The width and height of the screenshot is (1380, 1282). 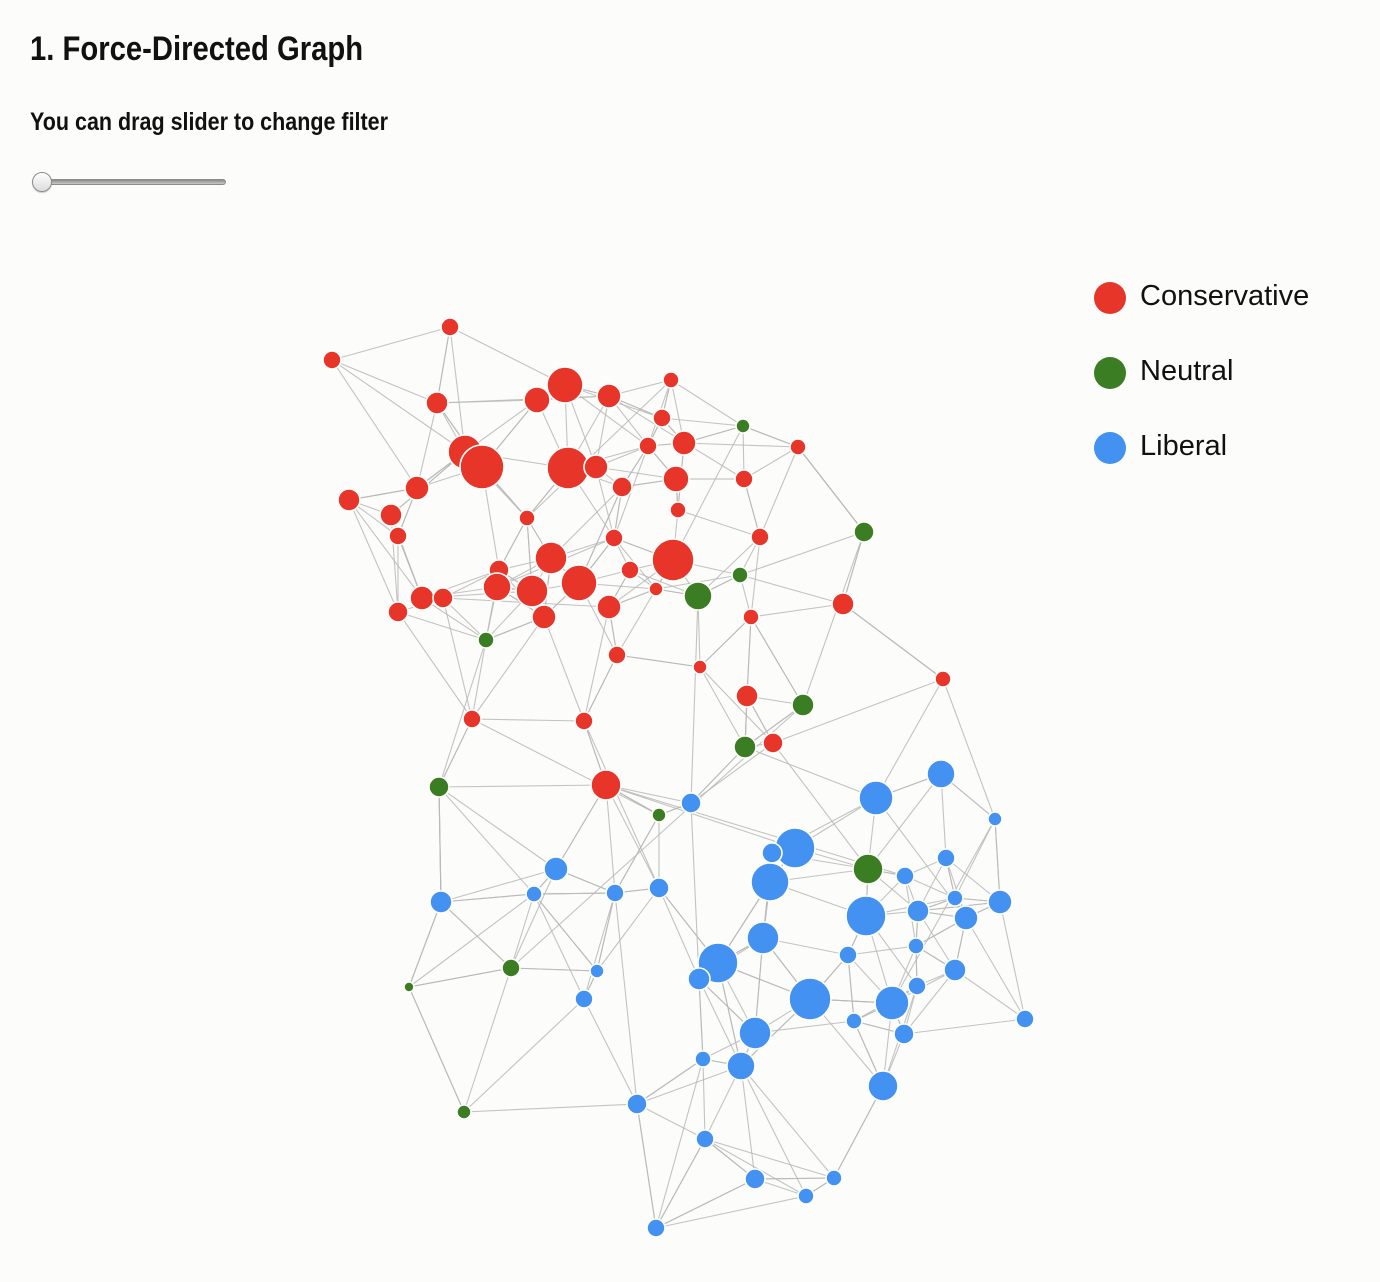 What do you see at coordinates (129, 182) in the screenshot?
I see `filter-slider` at bounding box center [129, 182].